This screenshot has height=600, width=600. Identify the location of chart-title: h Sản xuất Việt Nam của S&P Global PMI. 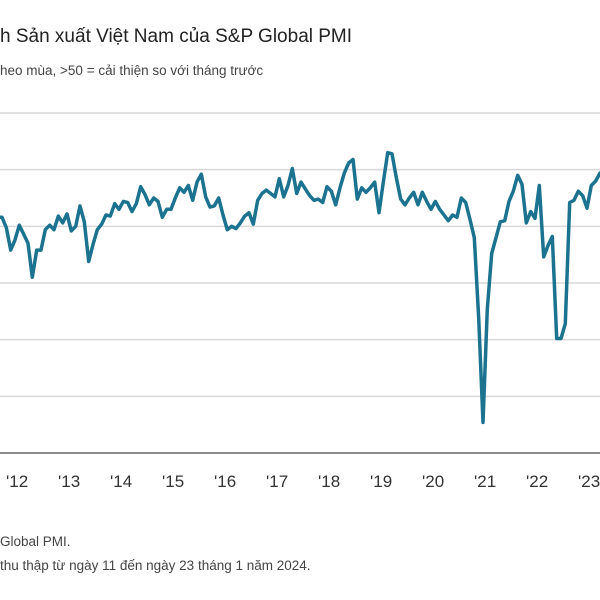
(176, 36).